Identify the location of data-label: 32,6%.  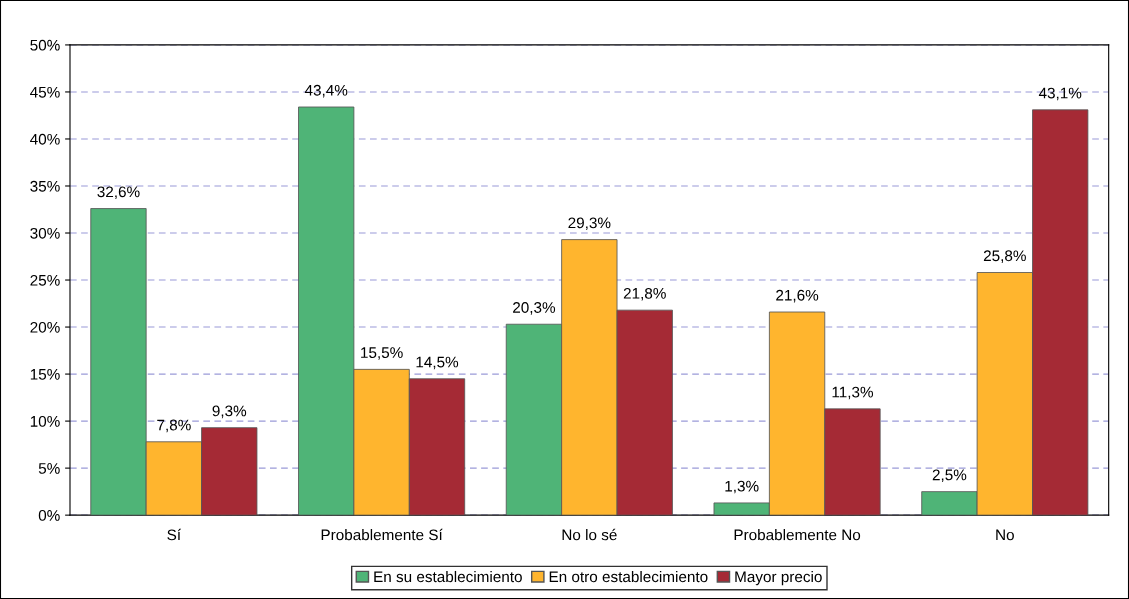
(118, 193).